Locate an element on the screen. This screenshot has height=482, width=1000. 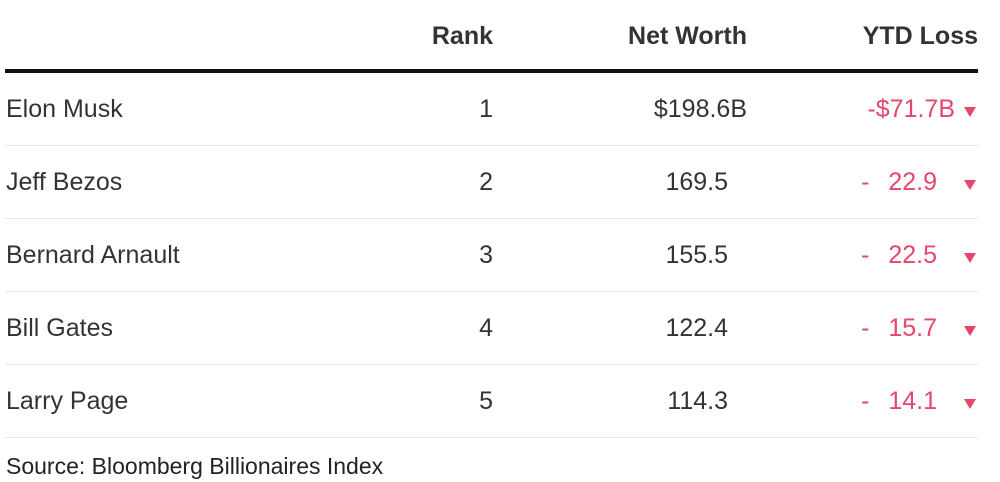
ytd-loss-cell: - 22.9 is located at coordinates (899, 182).